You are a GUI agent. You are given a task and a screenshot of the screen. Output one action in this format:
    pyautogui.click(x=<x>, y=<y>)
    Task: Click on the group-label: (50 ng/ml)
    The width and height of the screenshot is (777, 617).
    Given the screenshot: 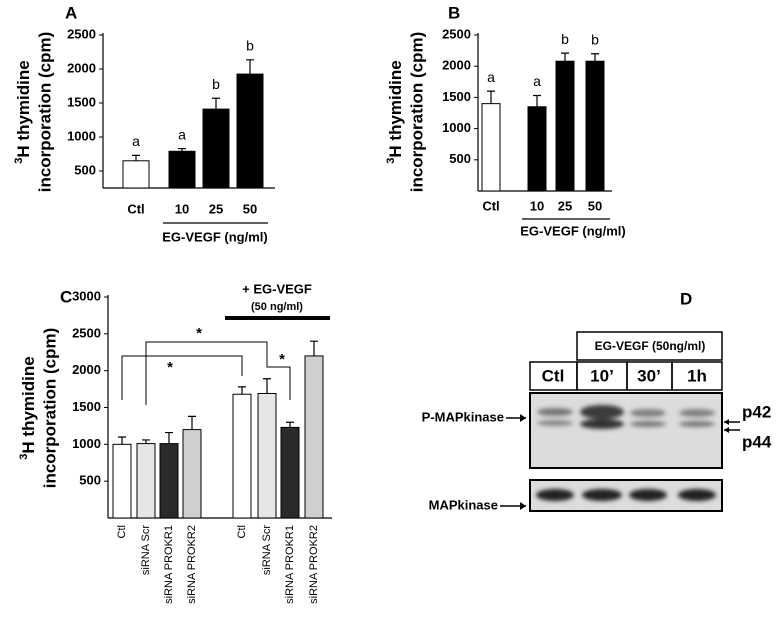 What is the action you would take?
    pyautogui.click(x=277, y=307)
    